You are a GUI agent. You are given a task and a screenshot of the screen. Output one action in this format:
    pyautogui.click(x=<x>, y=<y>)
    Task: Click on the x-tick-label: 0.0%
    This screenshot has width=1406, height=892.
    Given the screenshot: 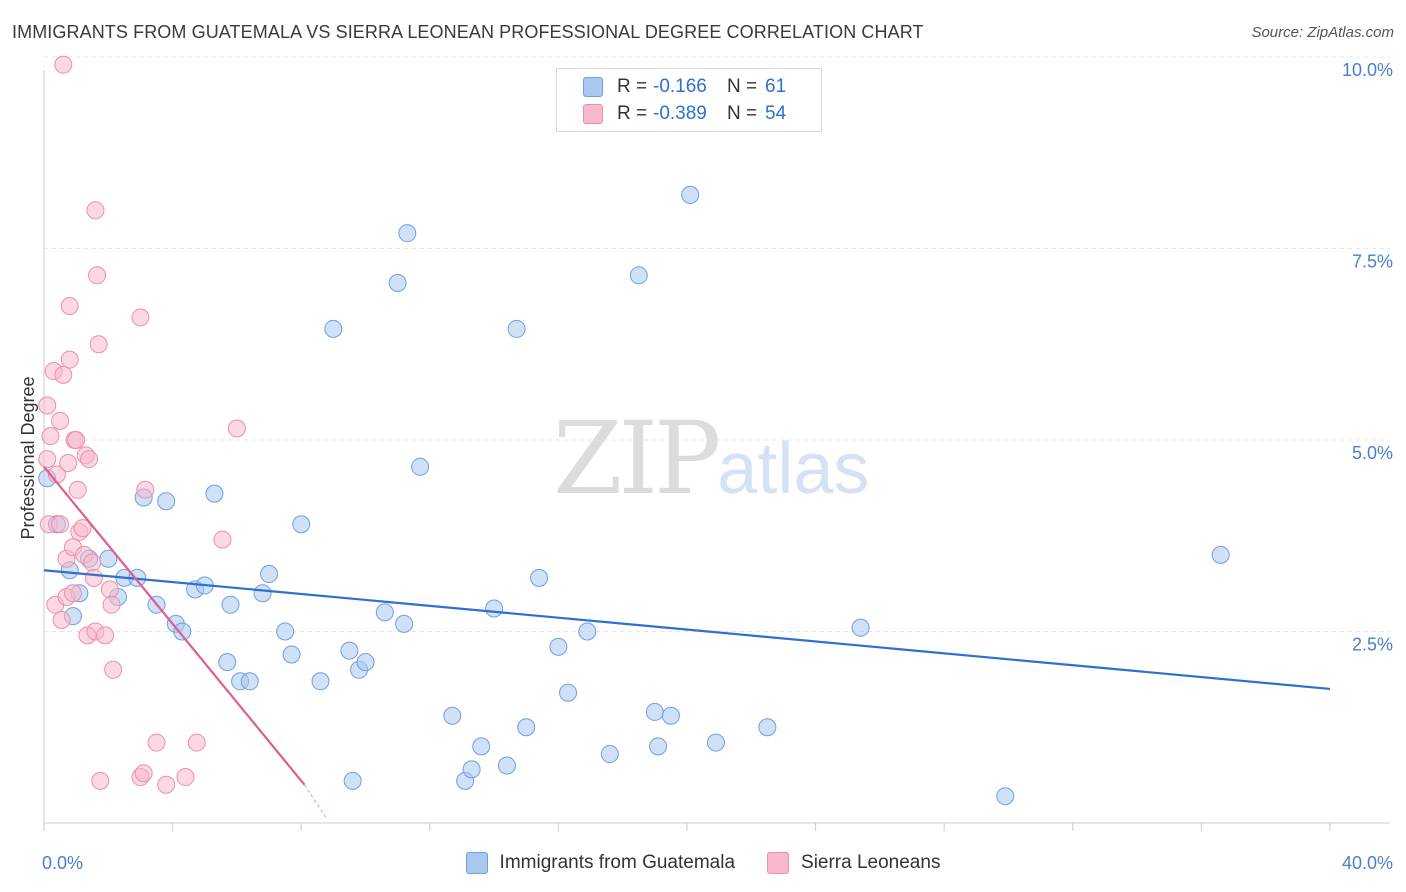 What is the action you would take?
    pyautogui.click(x=62, y=863)
    